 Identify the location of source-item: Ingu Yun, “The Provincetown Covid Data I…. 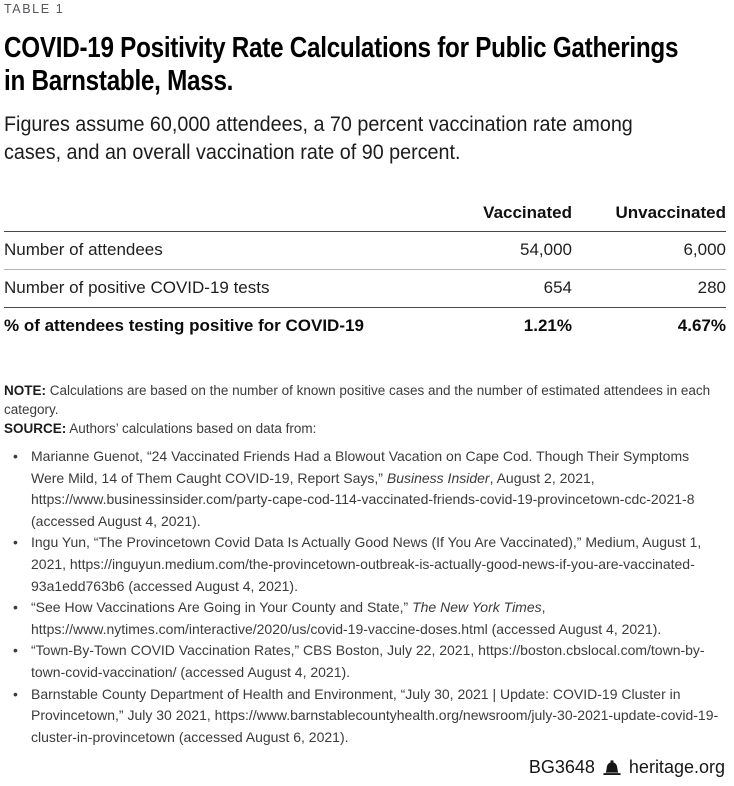
(365, 564).